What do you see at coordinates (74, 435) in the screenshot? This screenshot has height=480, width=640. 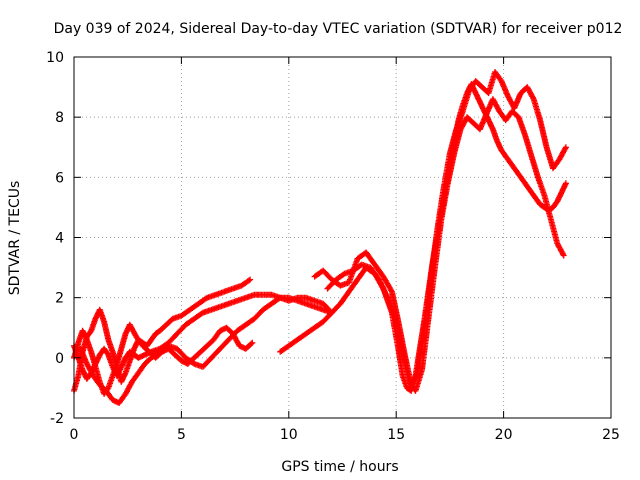 I see `x-tick-label: 0` at bounding box center [74, 435].